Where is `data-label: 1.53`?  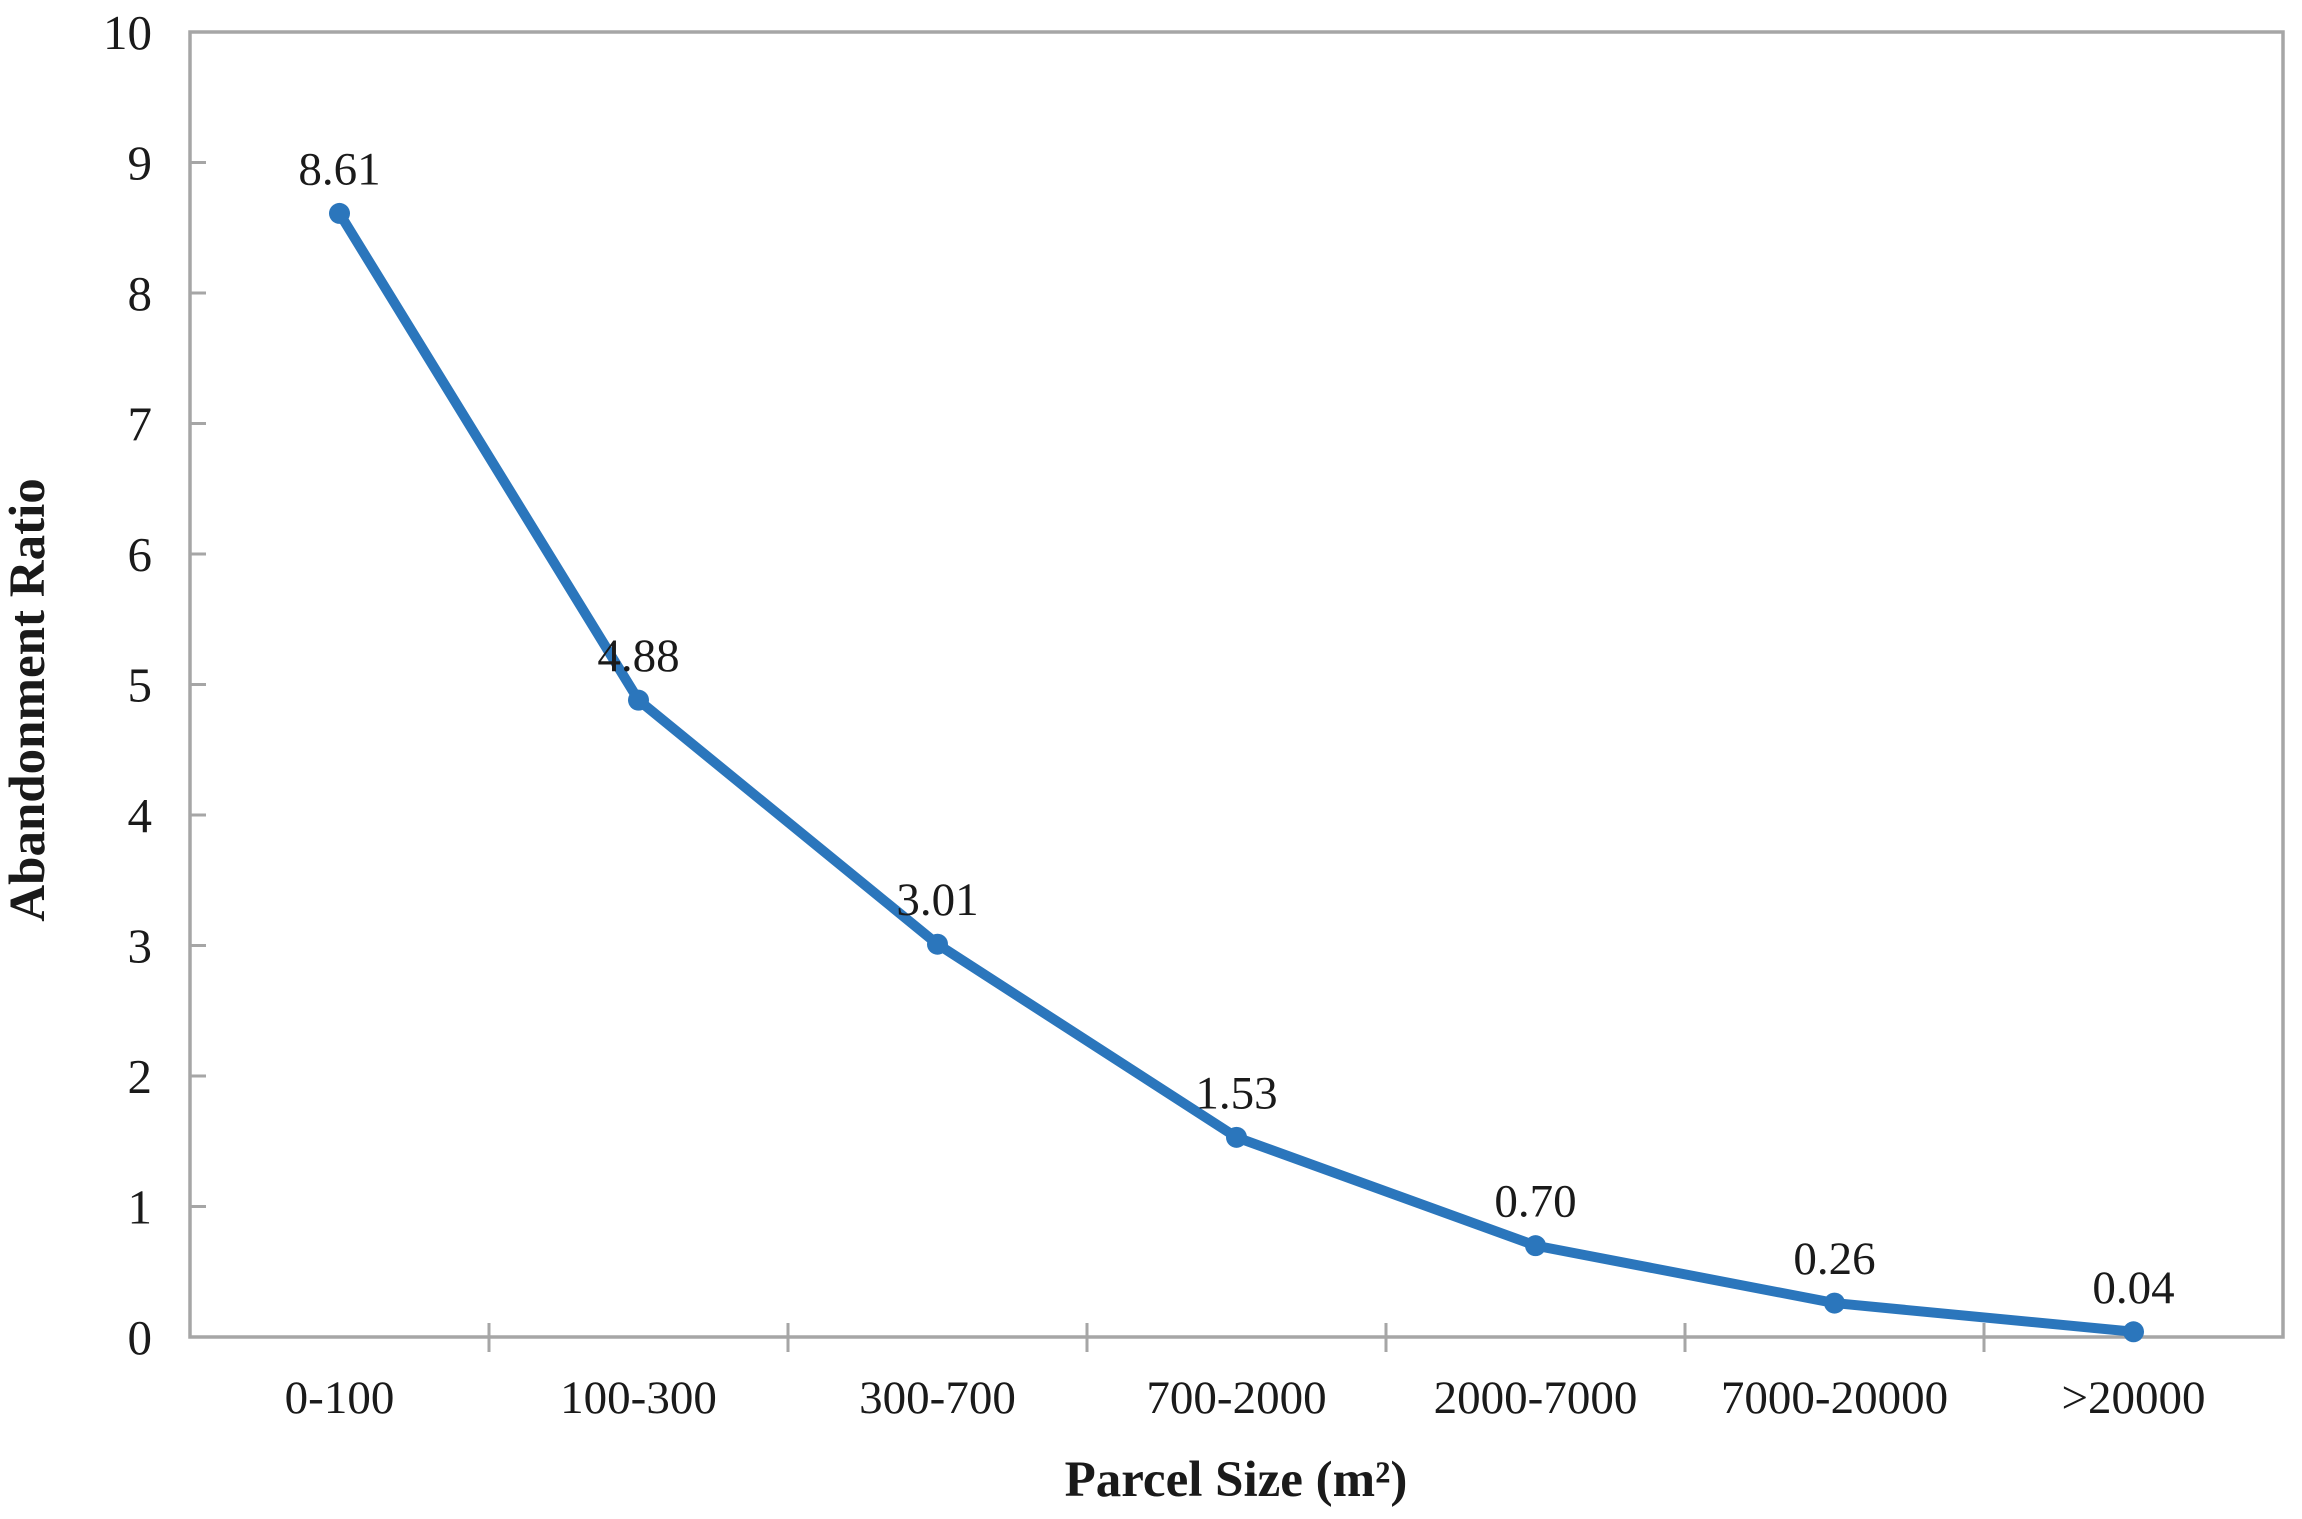
data-label: 1.53 is located at coordinates (1236, 1093).